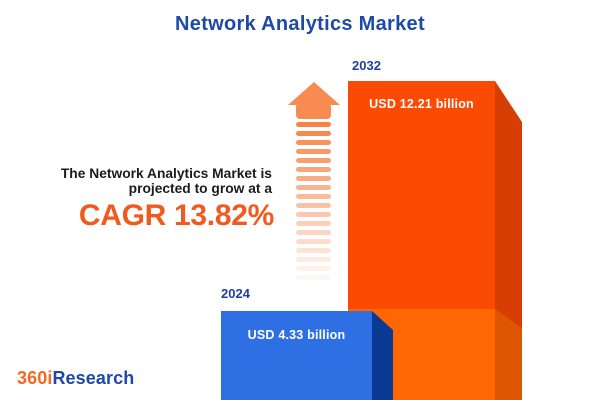  I want to click on bar-2032-value-label: USD 12.21 billion, so click(421, 104).